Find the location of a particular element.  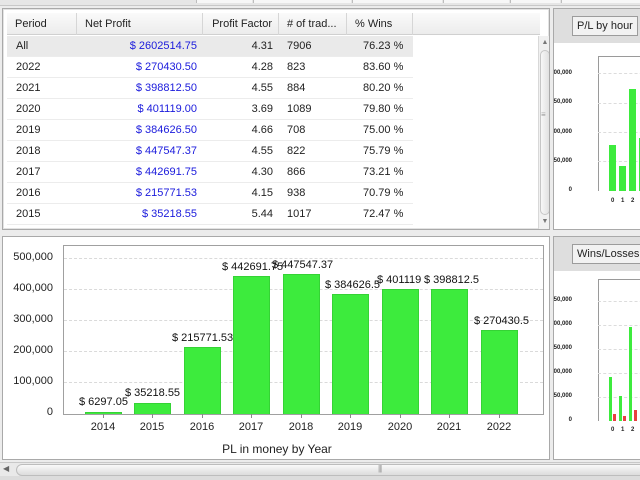

table-row: 2019 $ 384626.50 4.66 708 75.00 % is located at coordinates (210, 130).